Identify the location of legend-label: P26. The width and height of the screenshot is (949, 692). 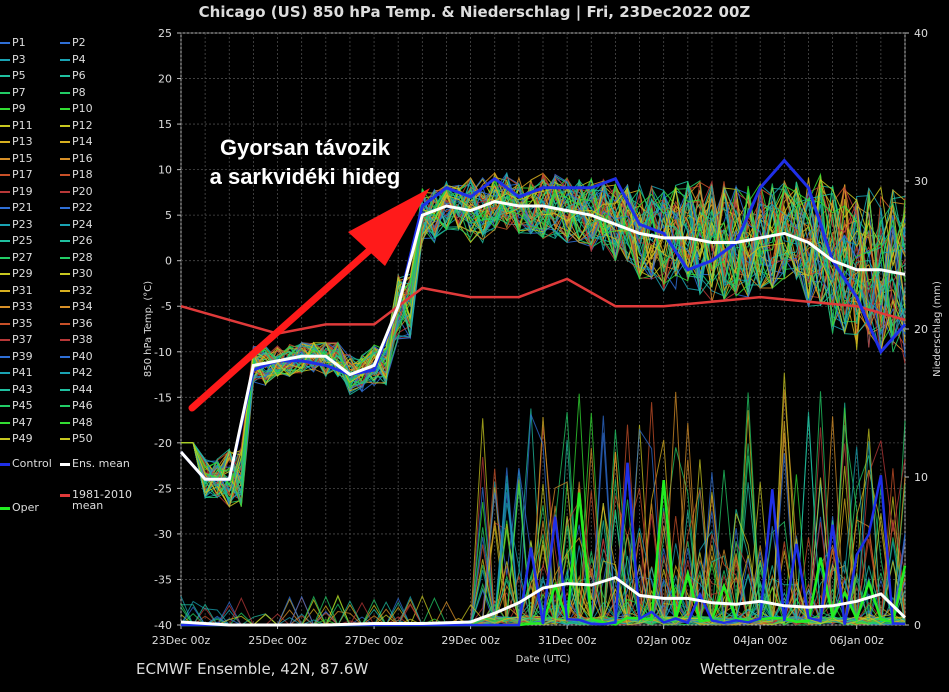
(82, 240).